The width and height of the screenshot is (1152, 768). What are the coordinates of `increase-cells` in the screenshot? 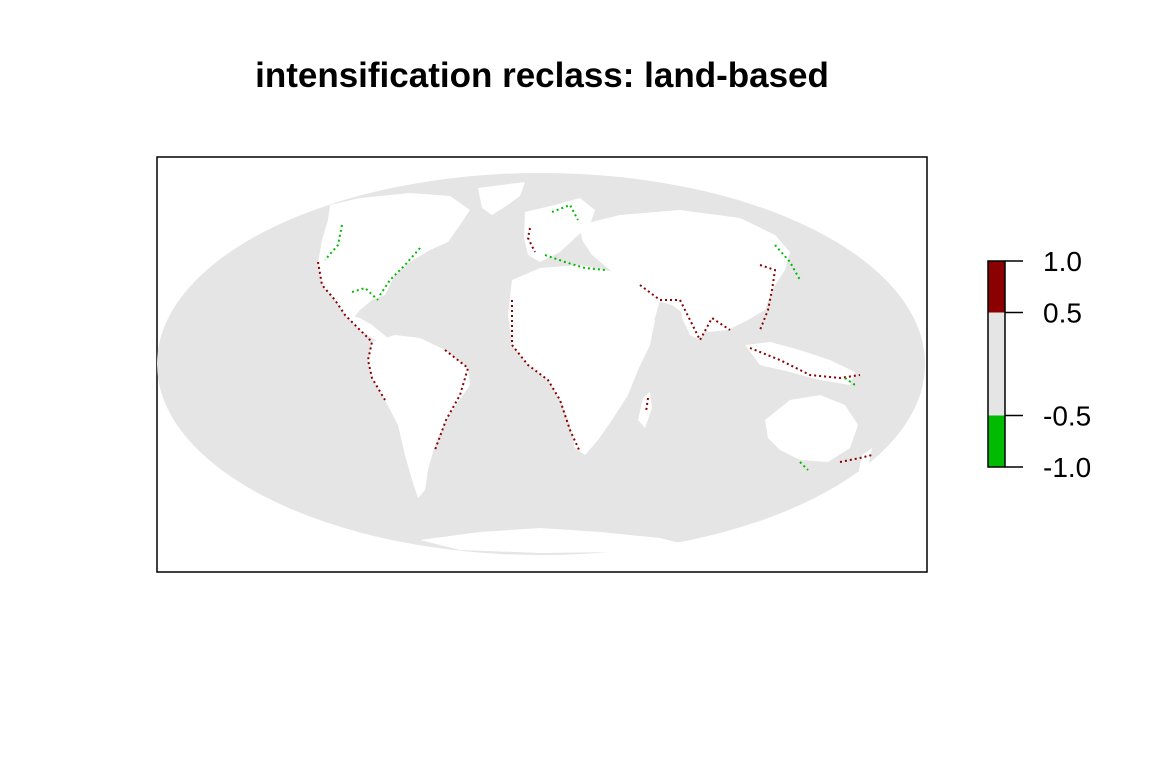 It's located at (595, 345).